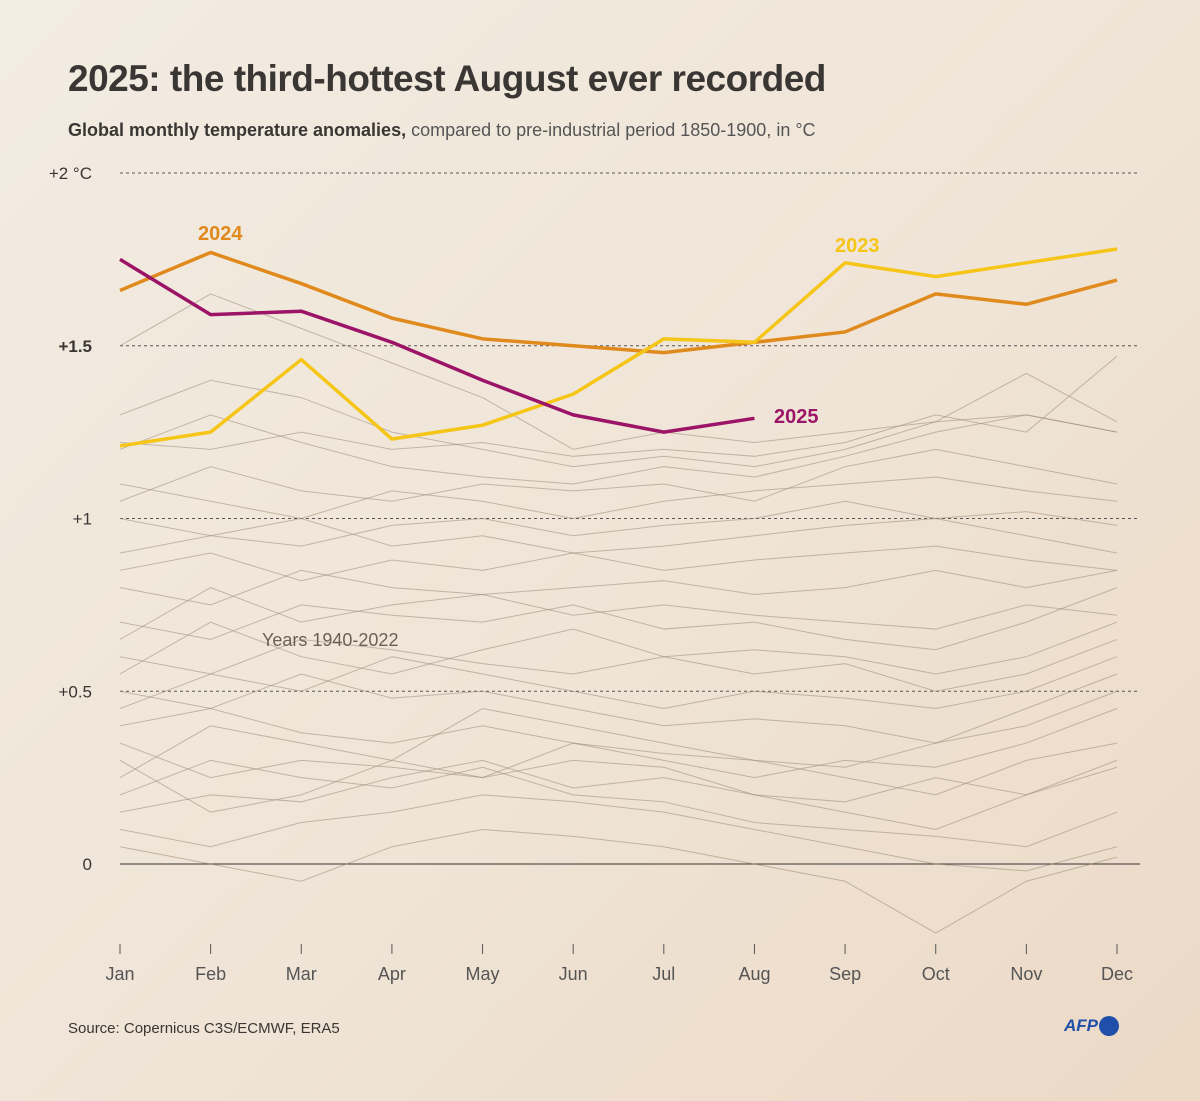  What do you see at coordinates (1109, 1026) in the screenshot?
I see `logo-dot-icon` at bounding box center [1109, 1026].